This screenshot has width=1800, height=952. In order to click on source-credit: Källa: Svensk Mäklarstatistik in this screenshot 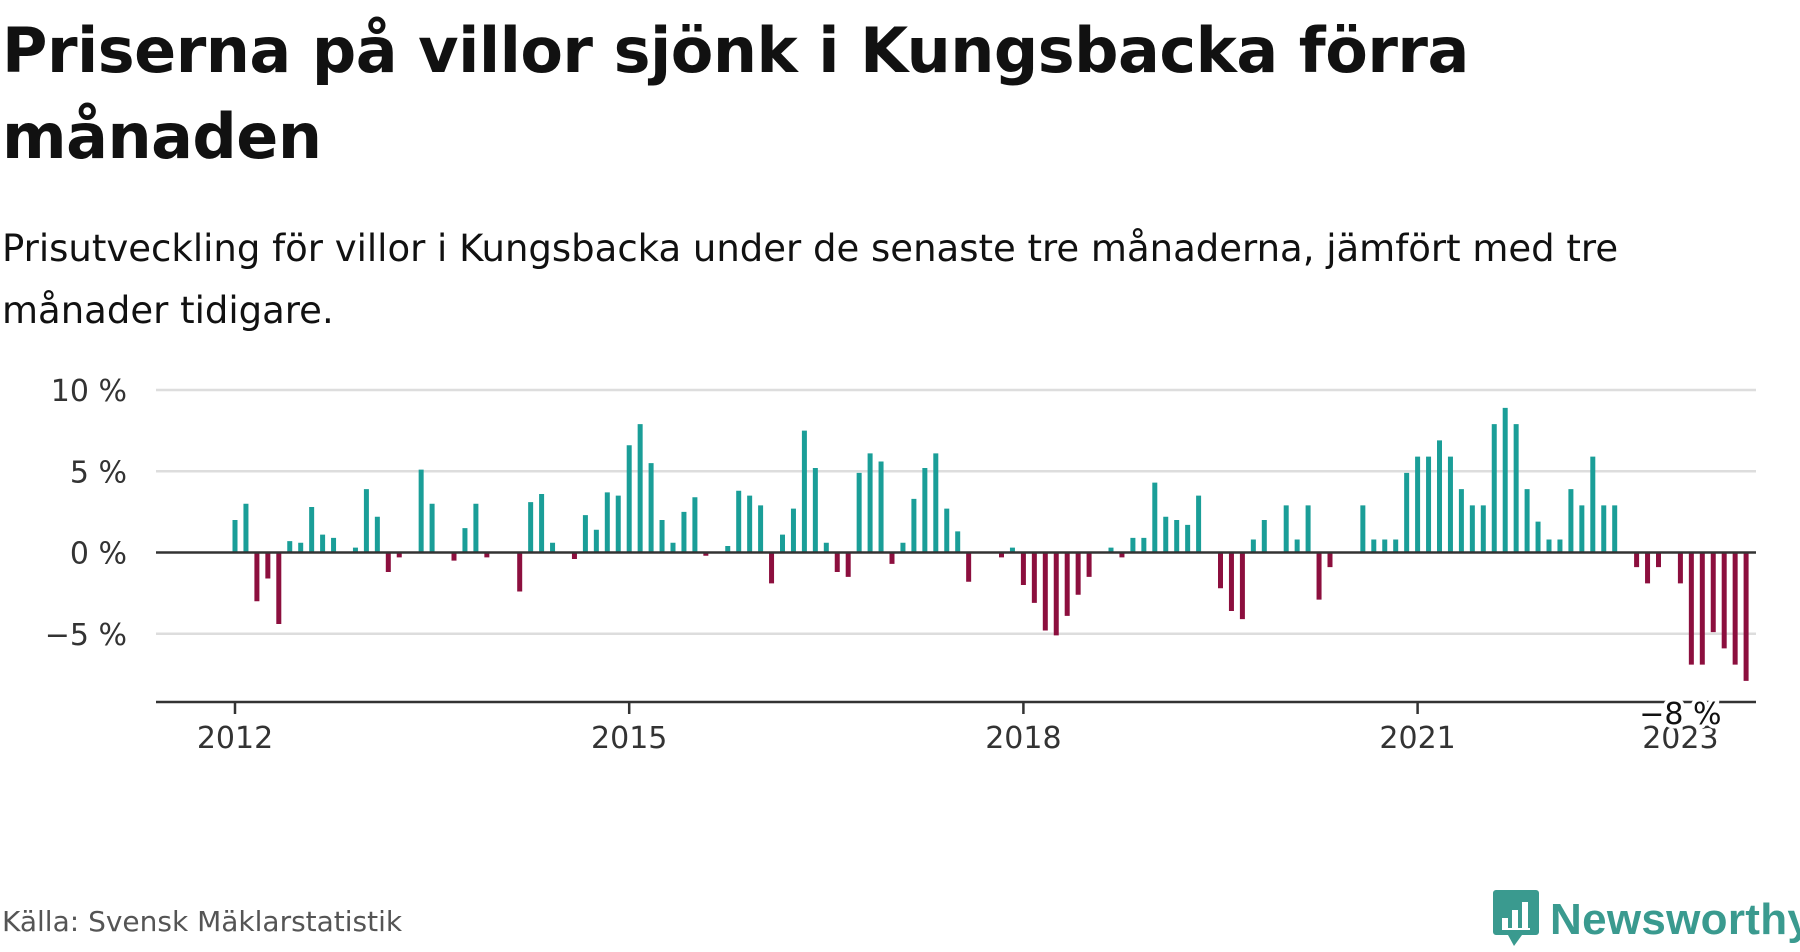, I will do `click(202, 921)`.